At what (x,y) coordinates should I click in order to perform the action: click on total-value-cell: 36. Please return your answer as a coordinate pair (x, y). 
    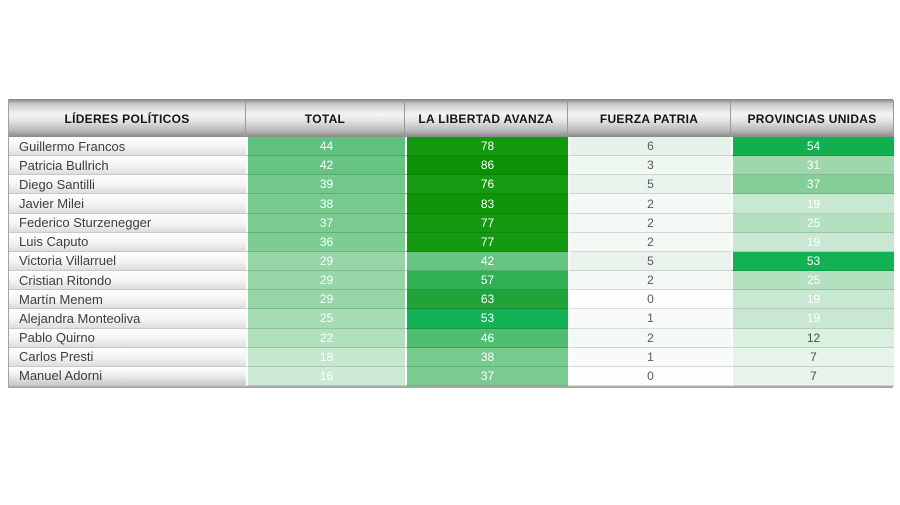
    Looking at the image, I should click on (325, 242).